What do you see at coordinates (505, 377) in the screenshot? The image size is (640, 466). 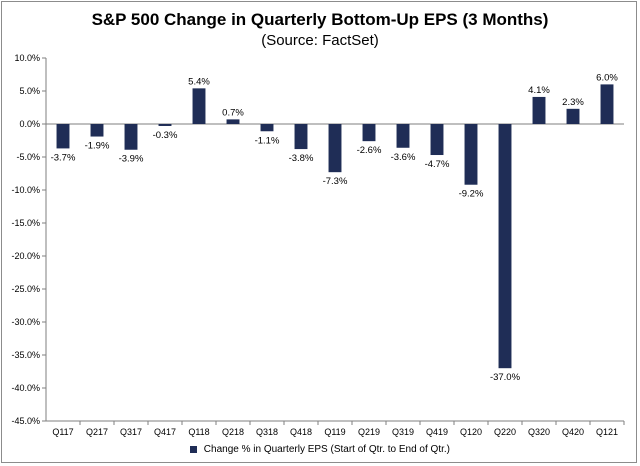 I see `data-label-Q220: -37.0%` at bounding box center [505, 377].